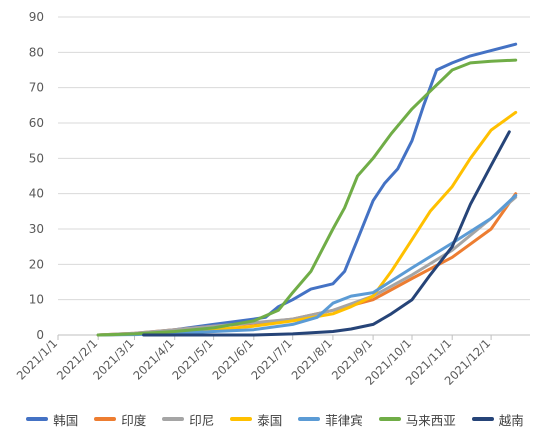 This screenshot has width=550, height=437. Describe the element at coordinates (202, 420) in the screenshot. I see `legend-label: 印尼` at that location.